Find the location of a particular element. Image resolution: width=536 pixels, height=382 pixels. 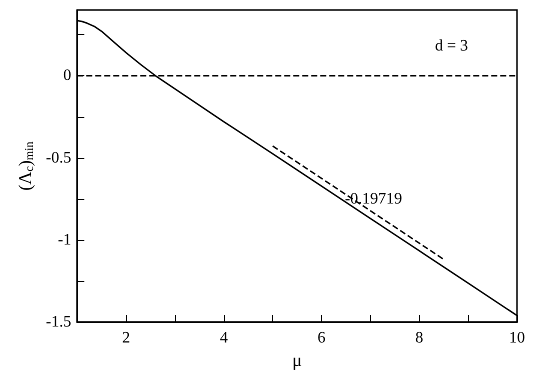

x-tick-label: 8 is located at coordinates (419, 338).